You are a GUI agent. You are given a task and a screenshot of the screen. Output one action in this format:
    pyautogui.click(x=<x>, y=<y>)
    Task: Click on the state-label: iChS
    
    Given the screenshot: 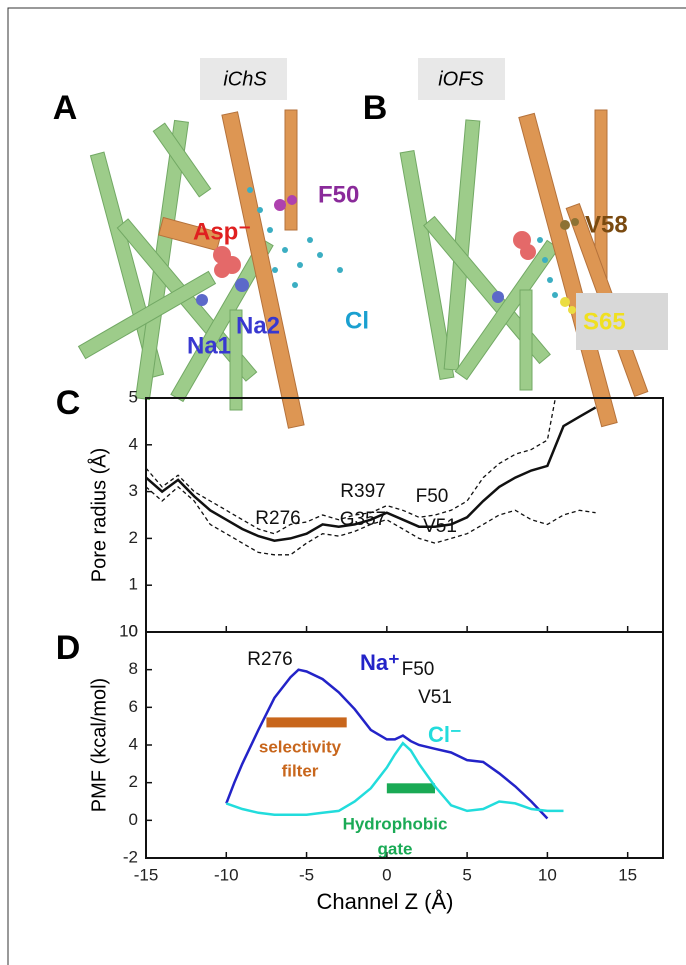 What is the action you would take?
    pyautogui.click(x=245, y=79)
    